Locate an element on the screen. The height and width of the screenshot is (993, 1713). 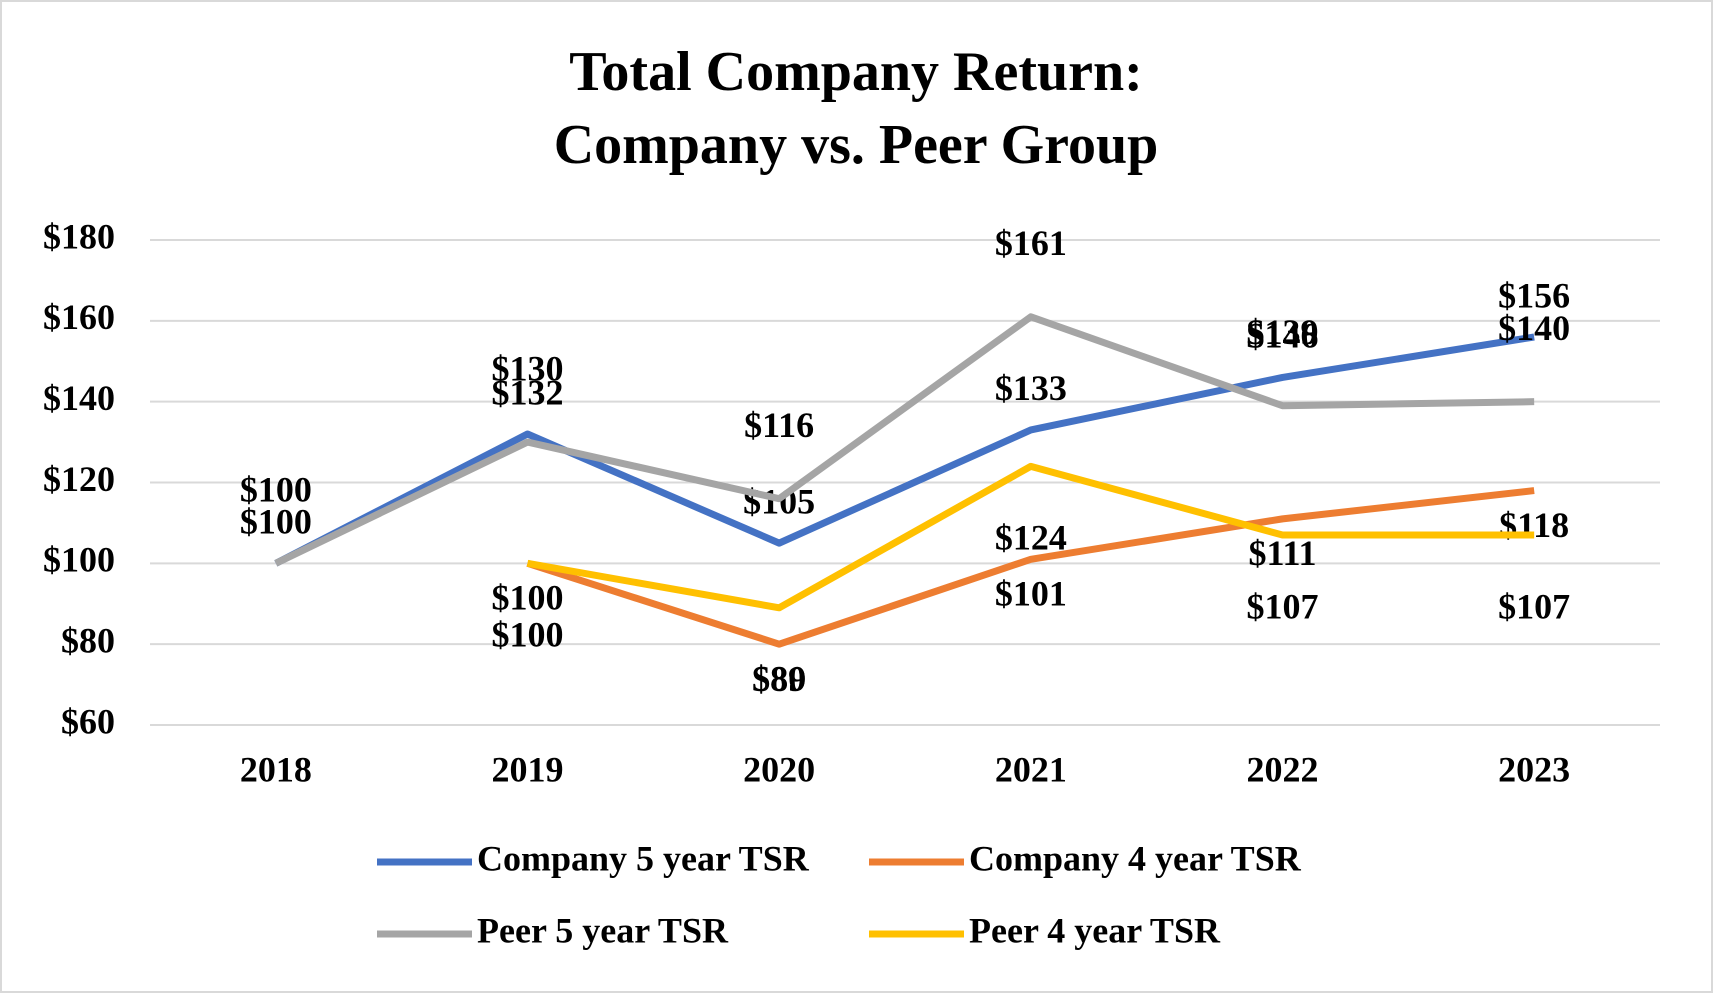
x-tick-label: 2023 is located at coordinates (1534, 769).